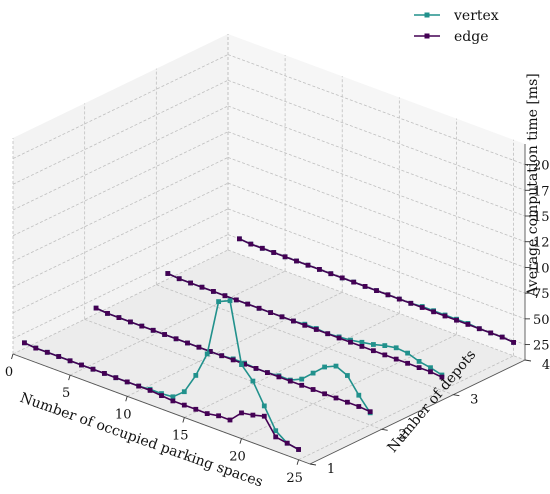 Image resolution: width=550 pixels, height=494 pixels. Describe the element at coordinates (384, 429) in the screenshot. I see `depot-tick-mark` at that location.